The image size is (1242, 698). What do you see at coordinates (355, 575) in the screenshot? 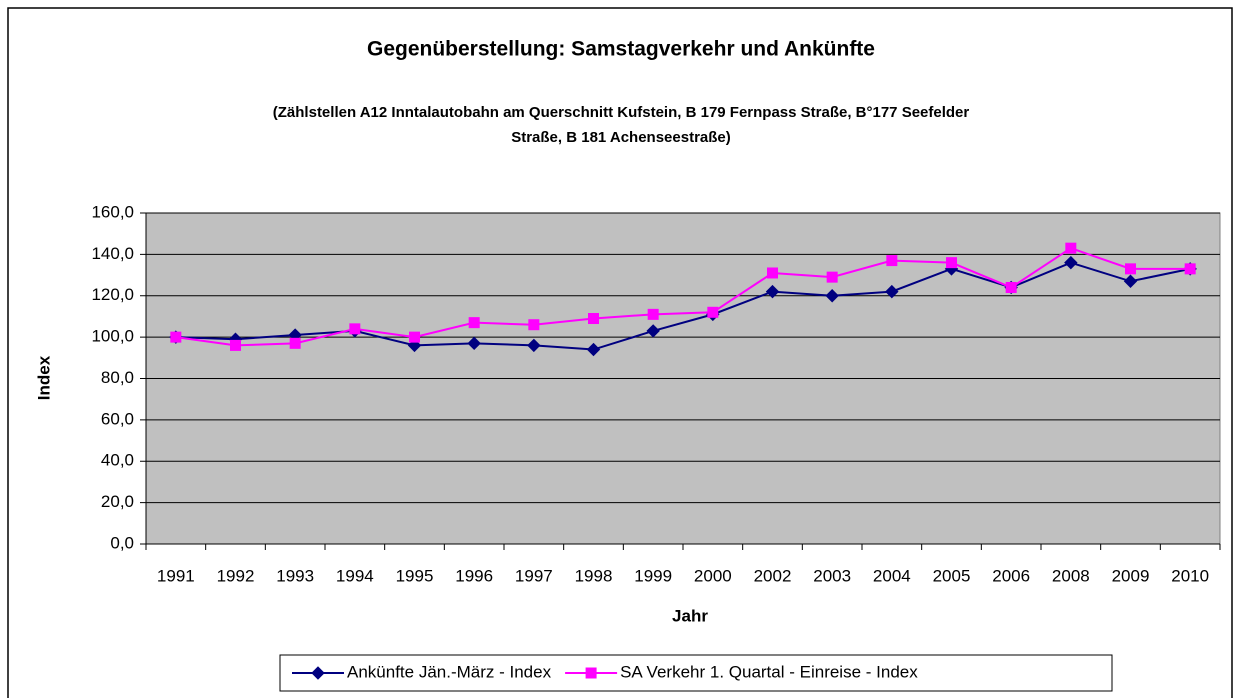
I see `x-tick-label: 1994` at bounding box center [355, 575].